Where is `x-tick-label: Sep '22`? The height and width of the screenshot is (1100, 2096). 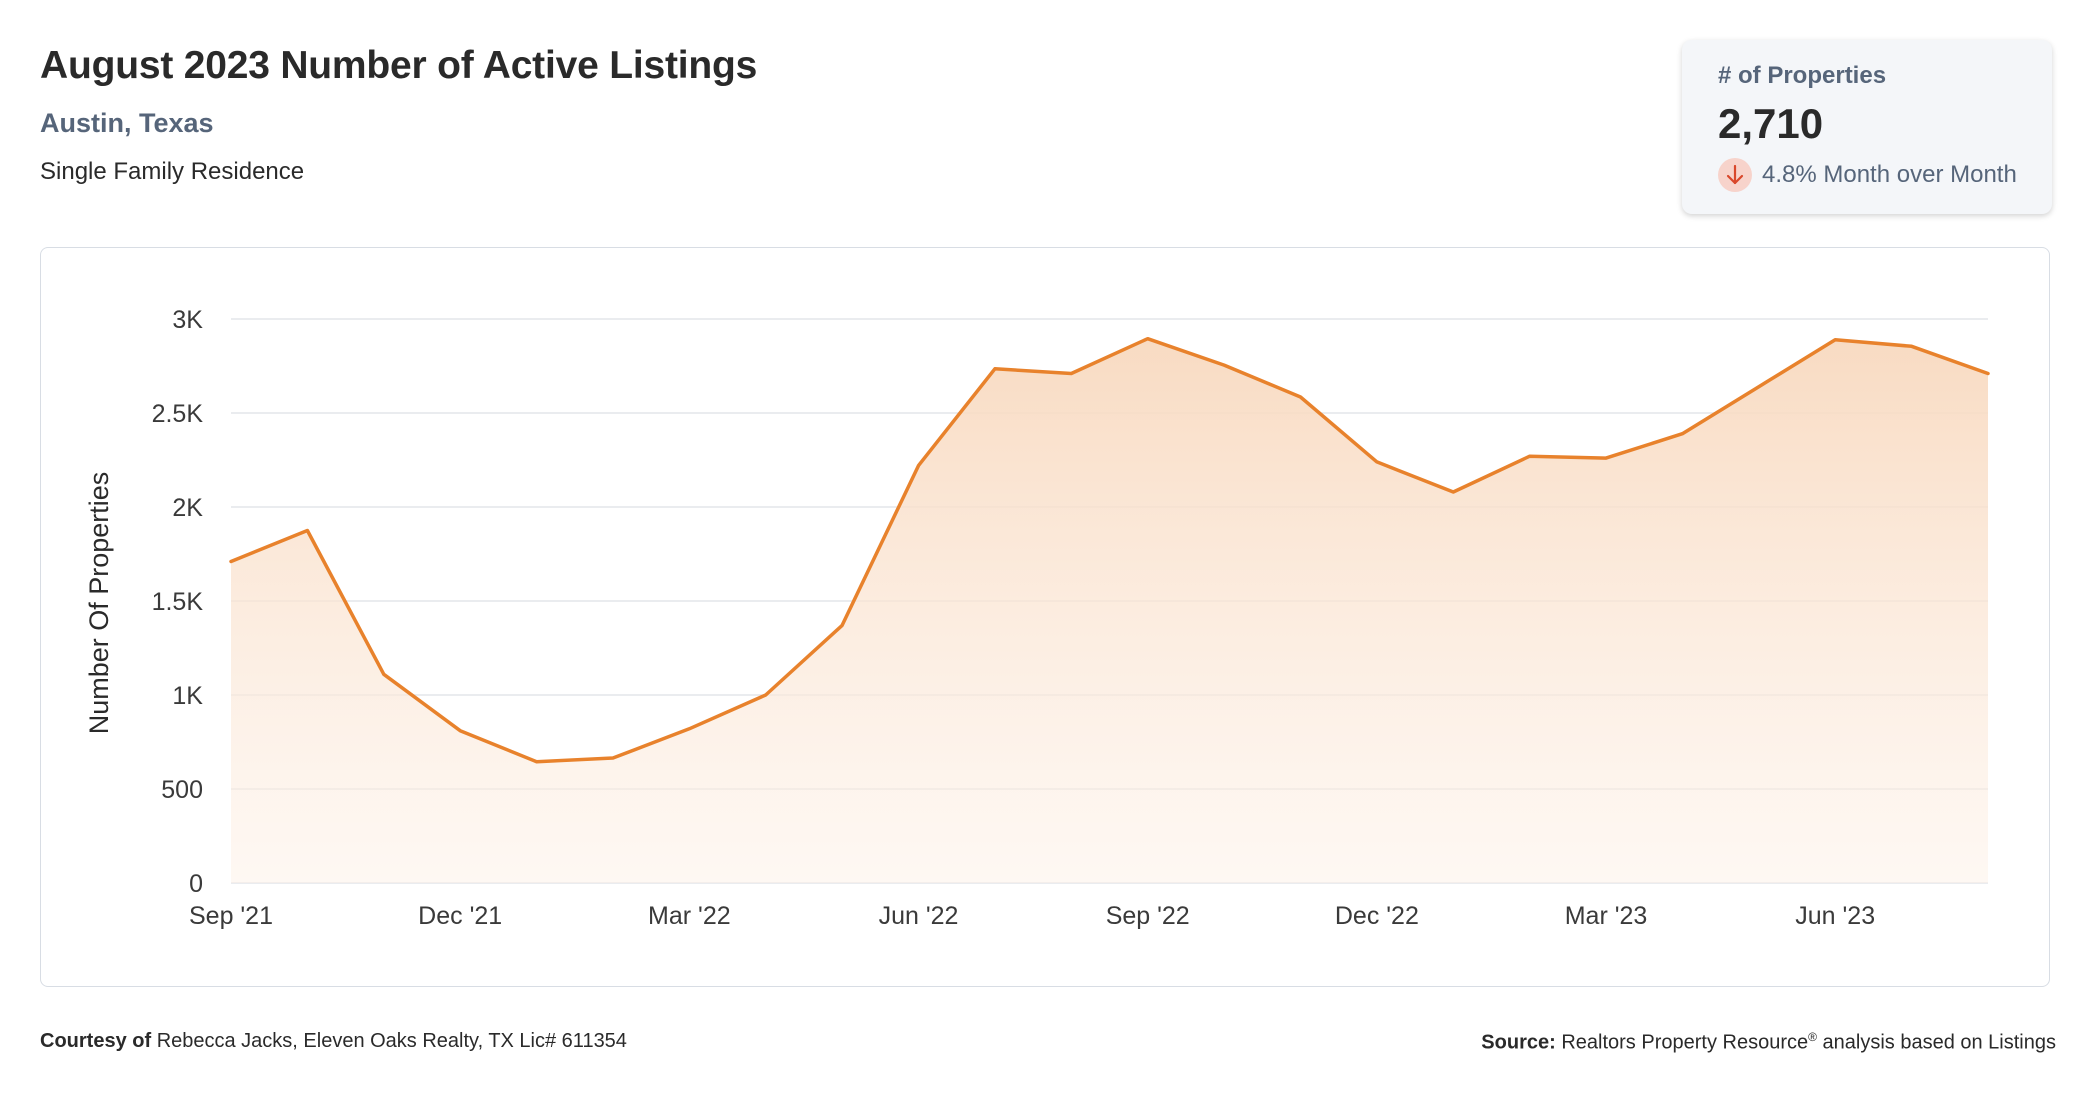
x-tick-label: Sep '22 is located at coordinates (1148, 916).